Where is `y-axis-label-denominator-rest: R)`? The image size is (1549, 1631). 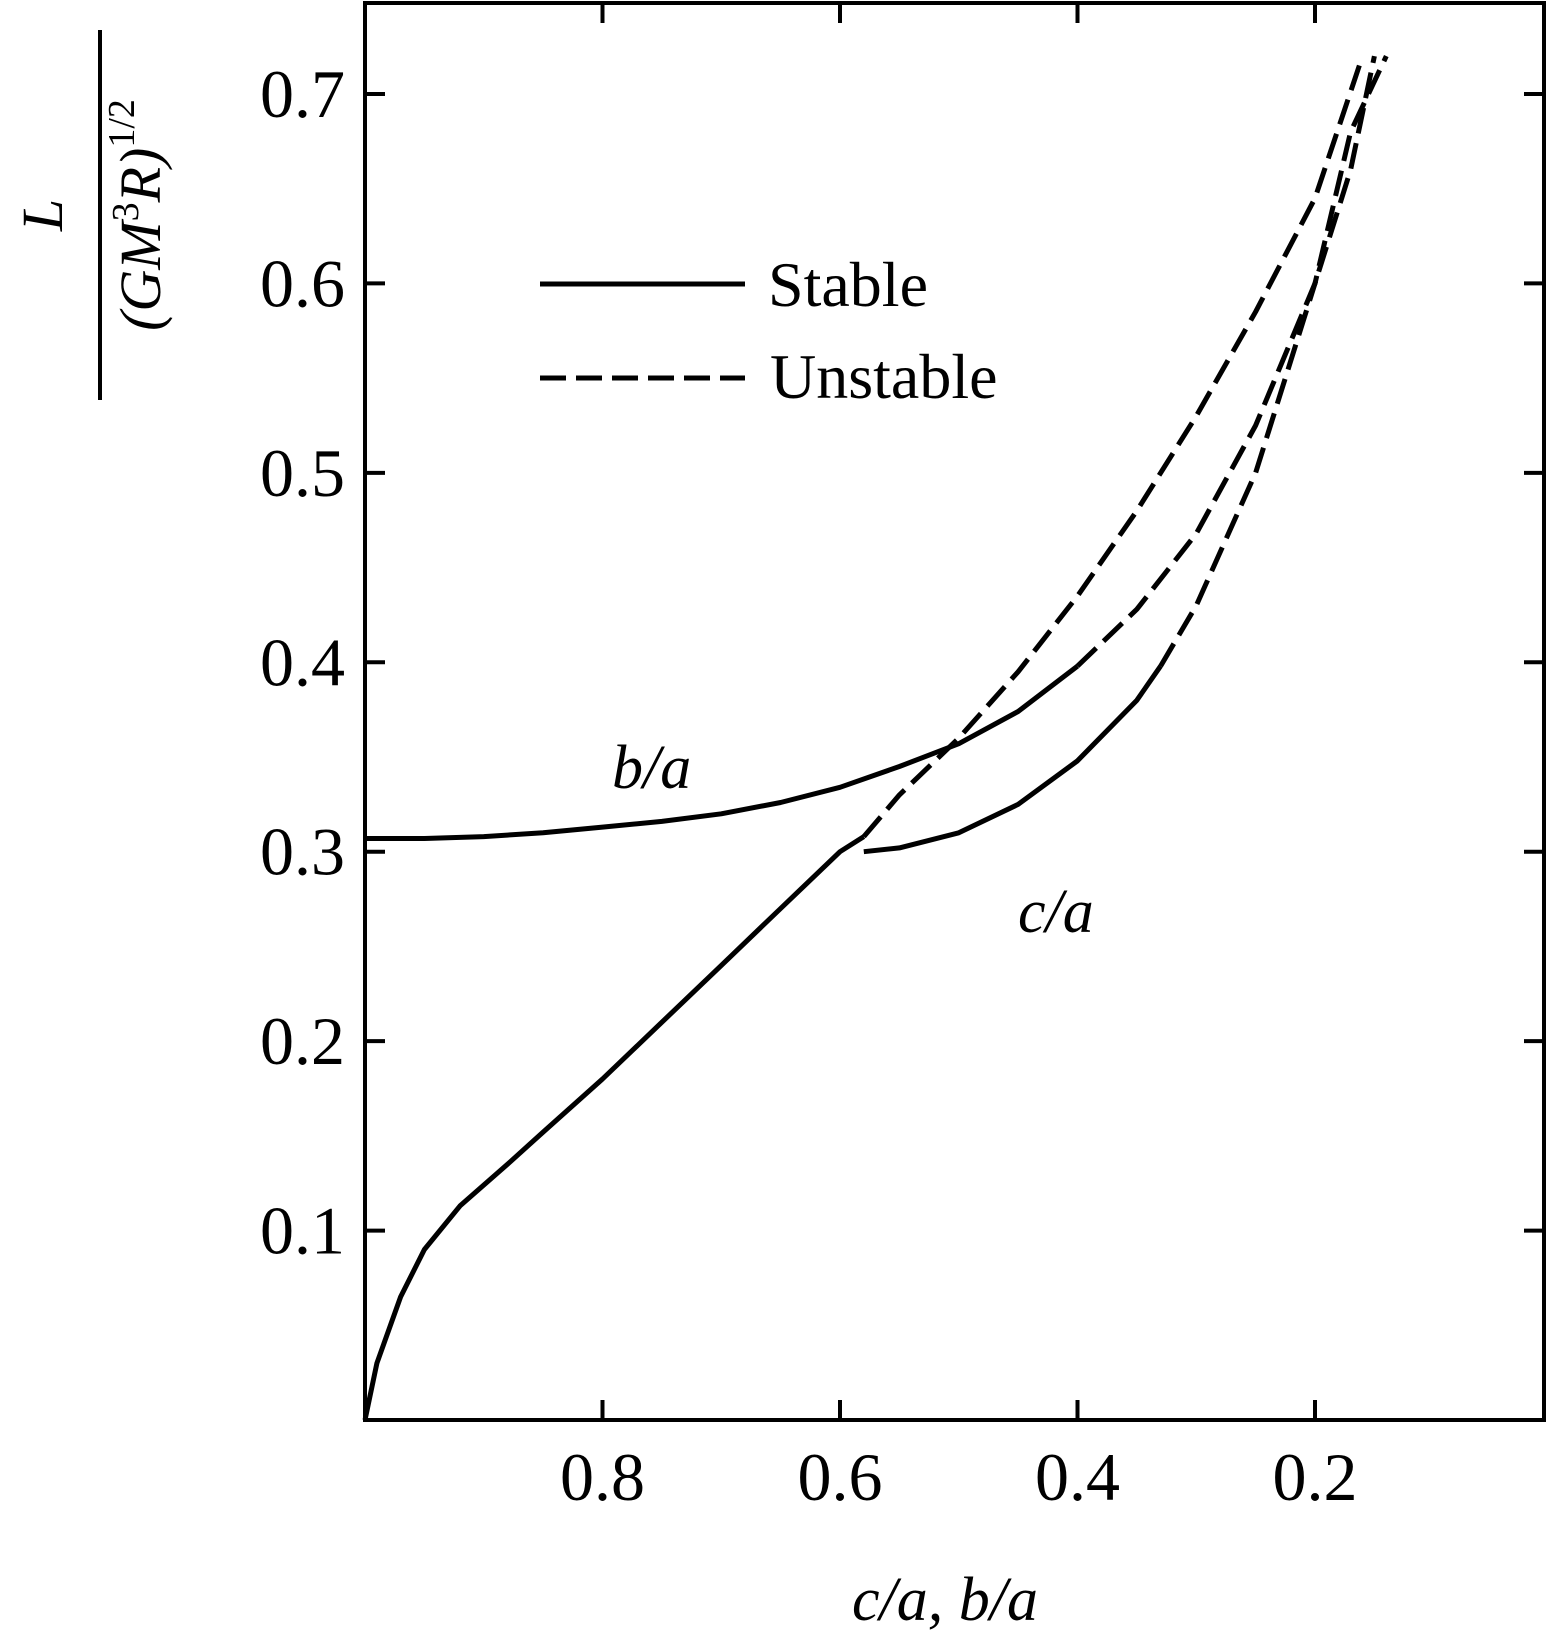
y-axis-label-denominator-rest: R) is located at coordinates (140, 176).